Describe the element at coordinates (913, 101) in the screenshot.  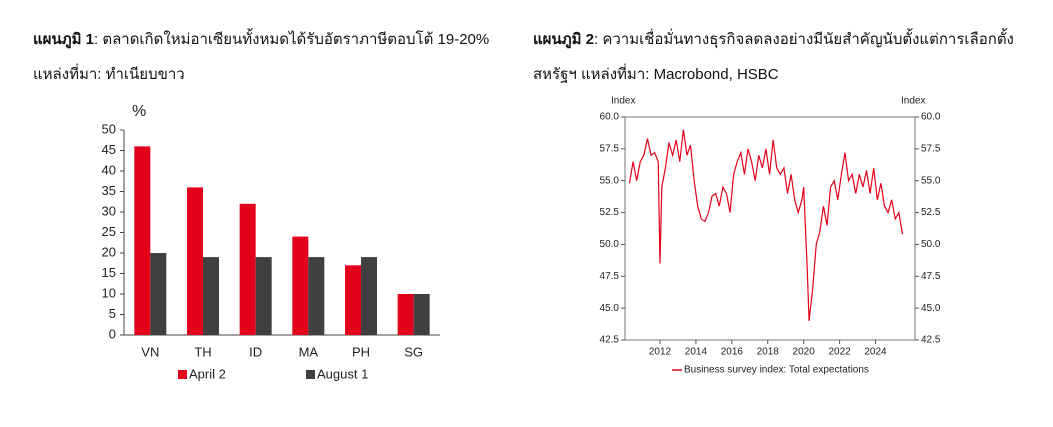
I see `y2-axis-title: Index` at that location.